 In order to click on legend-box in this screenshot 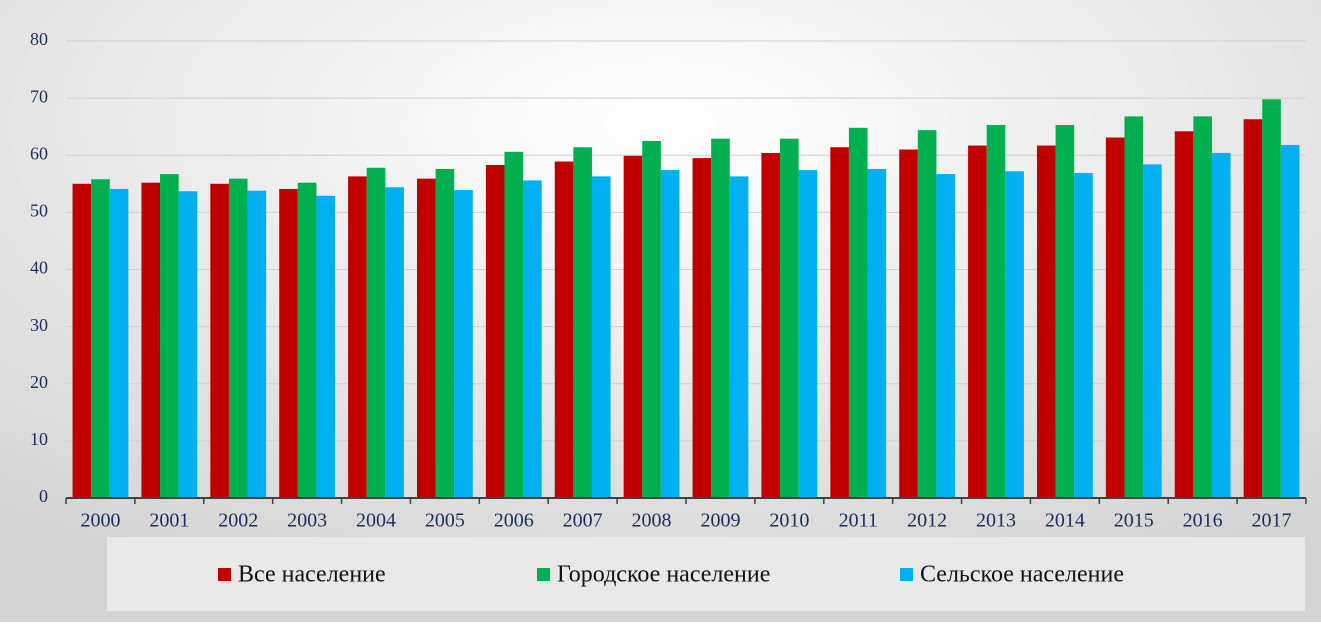, I will do `click(706, 574)`.